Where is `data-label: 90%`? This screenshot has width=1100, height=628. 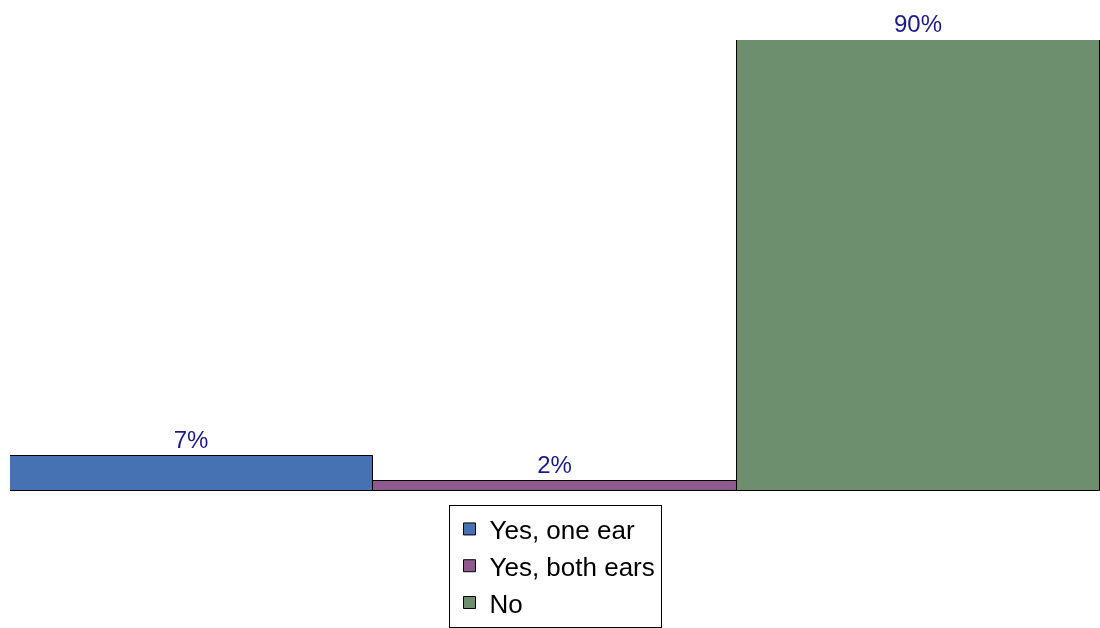
data-label: 90% is located at coordinates (918, 23).